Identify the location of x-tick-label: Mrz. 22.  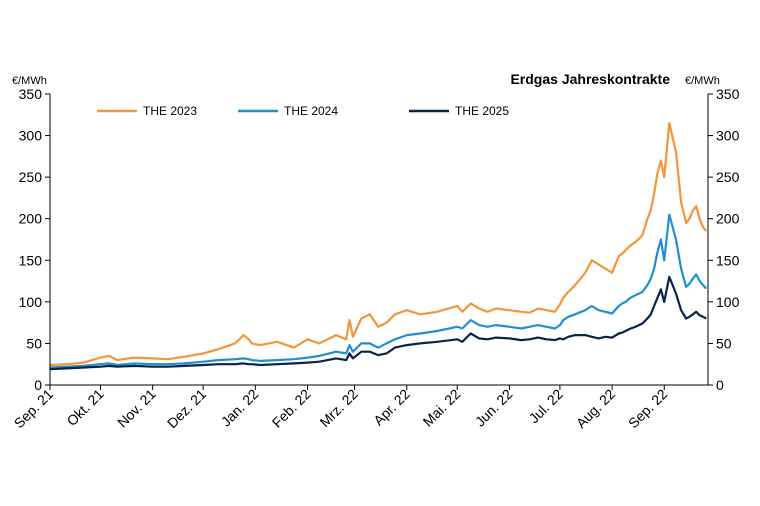
(338, 408).